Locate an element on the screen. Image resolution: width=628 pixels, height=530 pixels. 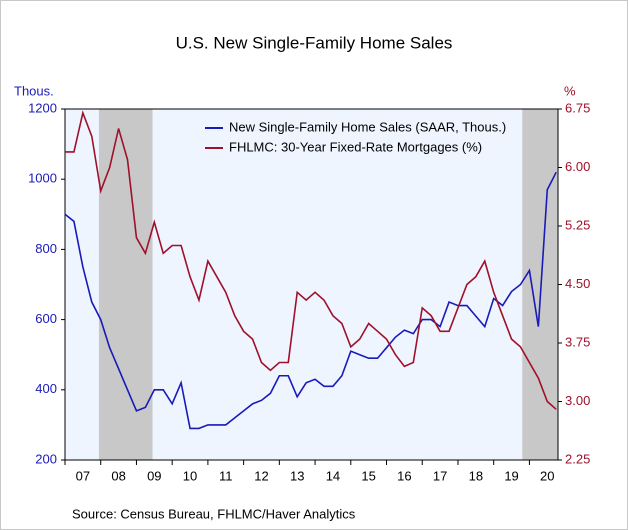
x-tick-label: 16 is located at coordinates (404, 475).